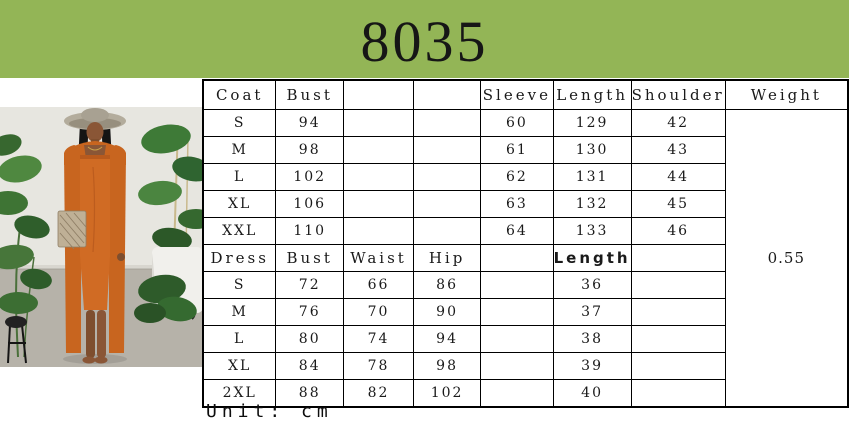 The image size is (849, 437). I want to click on measure-cell: 46, so click(678, 231).